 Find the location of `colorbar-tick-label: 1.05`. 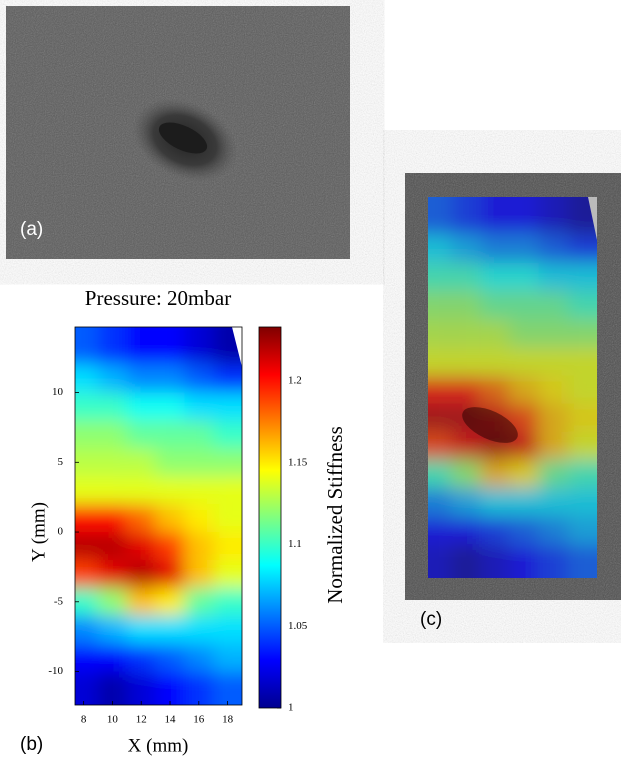

colorbar-tick-label: 1.05 is located at coordinates (298, 626).